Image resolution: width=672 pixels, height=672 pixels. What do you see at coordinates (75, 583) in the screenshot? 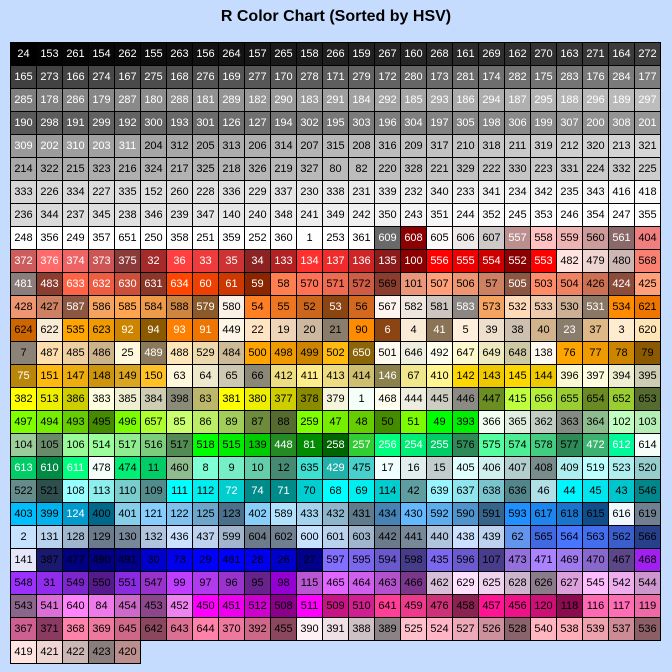
I see `color-swatch: 549` at bounding box center [75, 583].